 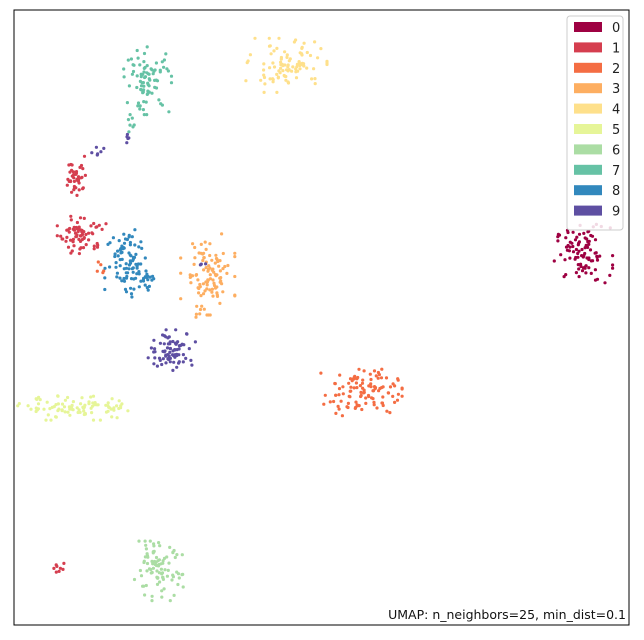 I want to click on legend-label-7: 7, so click(x=616, y=171).